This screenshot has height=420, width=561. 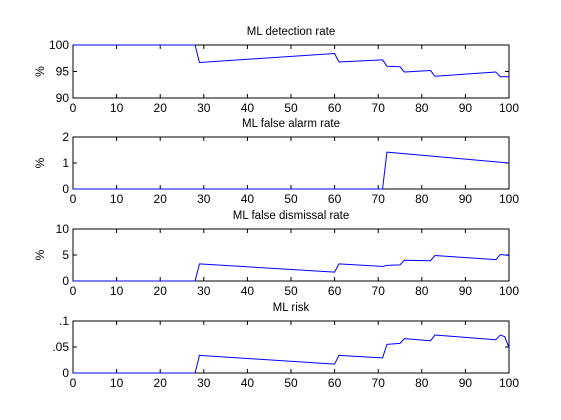 I want to click on chart-title: ML risk, so click(x=291, y=308).